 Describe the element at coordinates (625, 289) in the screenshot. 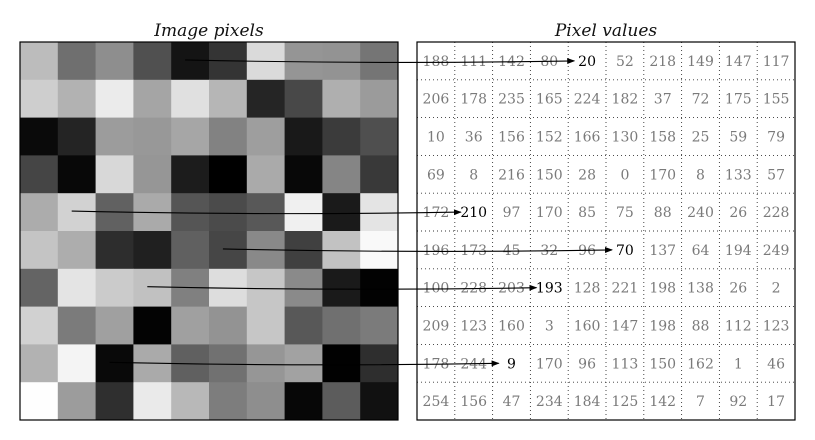

I see `pixel-value: 221` at that location.